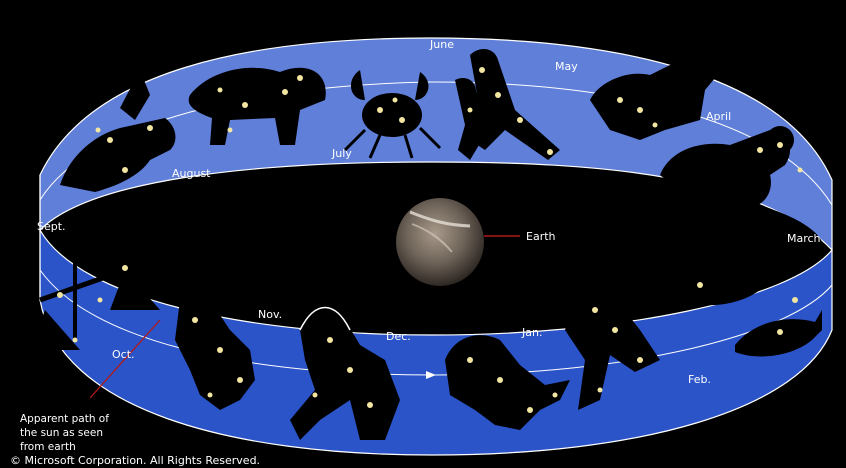  I want to click on label-july: July, so click(341, 153).